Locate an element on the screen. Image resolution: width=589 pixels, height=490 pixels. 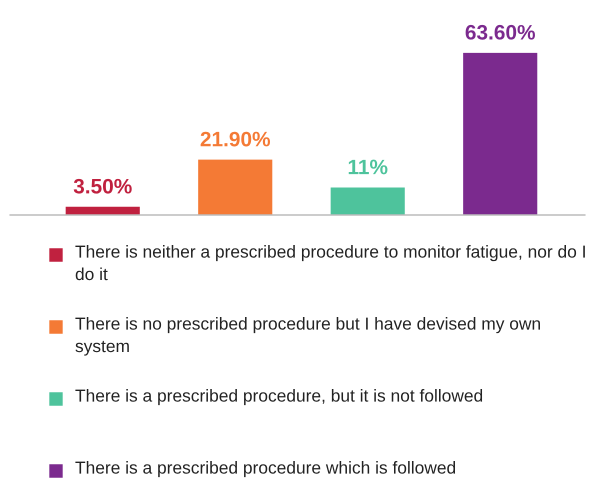
legend-label: There is a prescribed procedure, but it is not followed is located at coordinates (278, 397).